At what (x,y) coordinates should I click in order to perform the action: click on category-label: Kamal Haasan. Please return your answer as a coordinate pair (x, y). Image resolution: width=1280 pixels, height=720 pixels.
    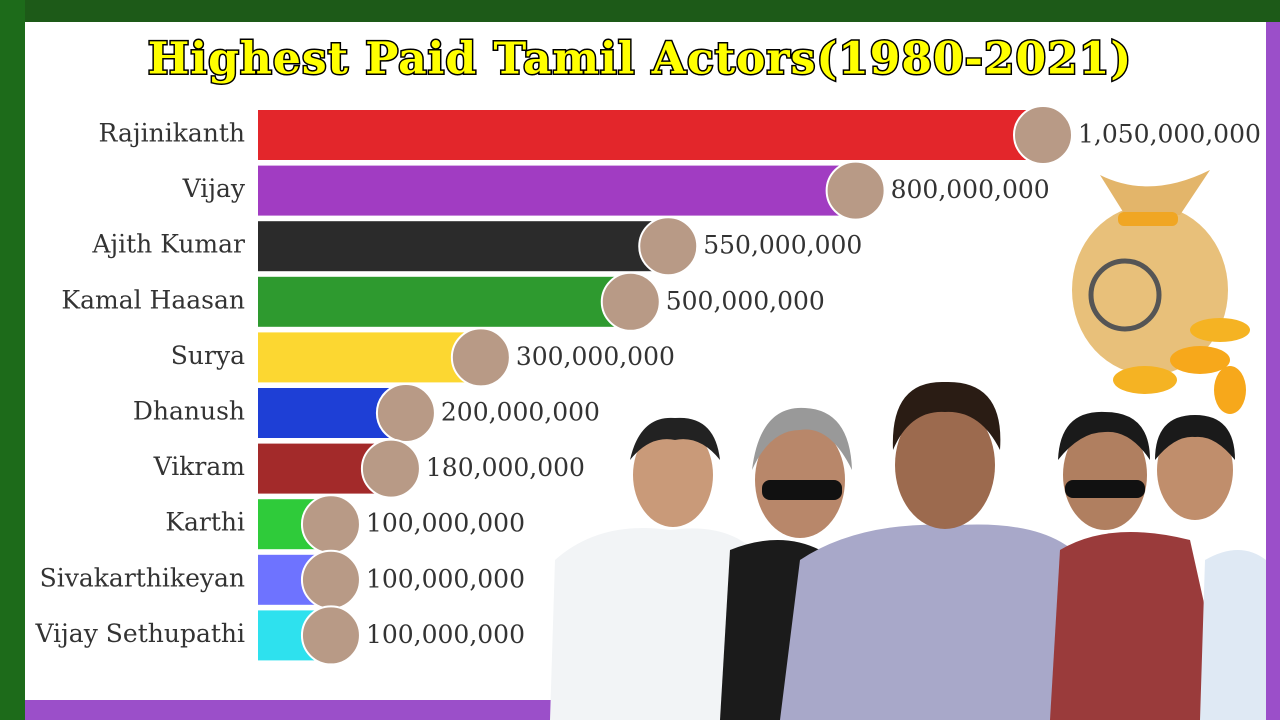
    Looking at the image, I should click on (153, 299).